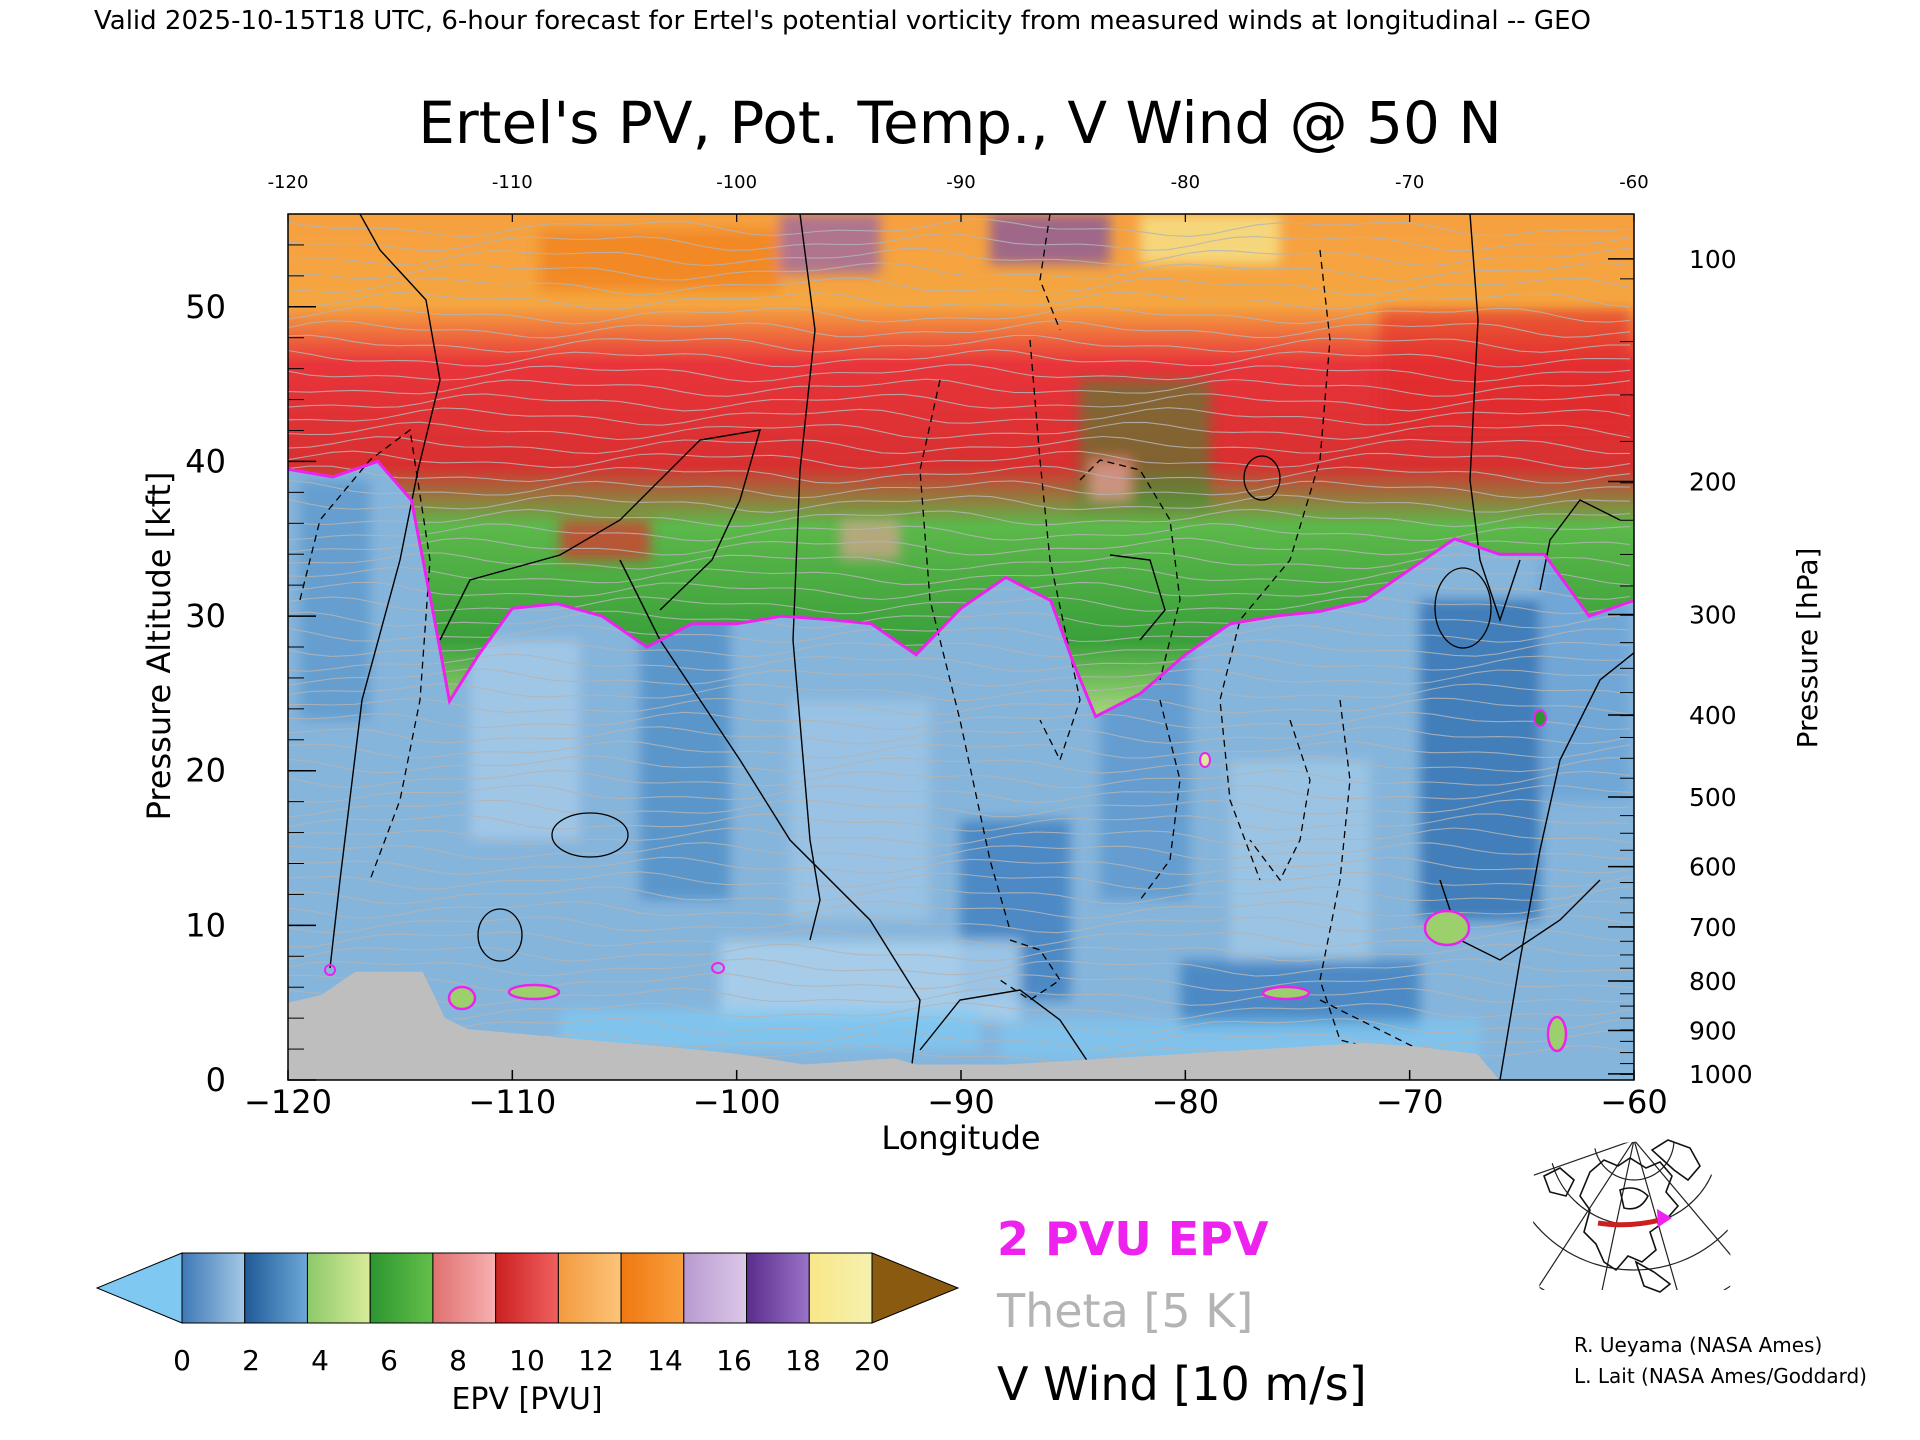 This screenshot has height=1440, width=1920. Describe the element at coordinates (389, 1360) in the screenshot. I see `colorbar-tick-label: 6` at that location.